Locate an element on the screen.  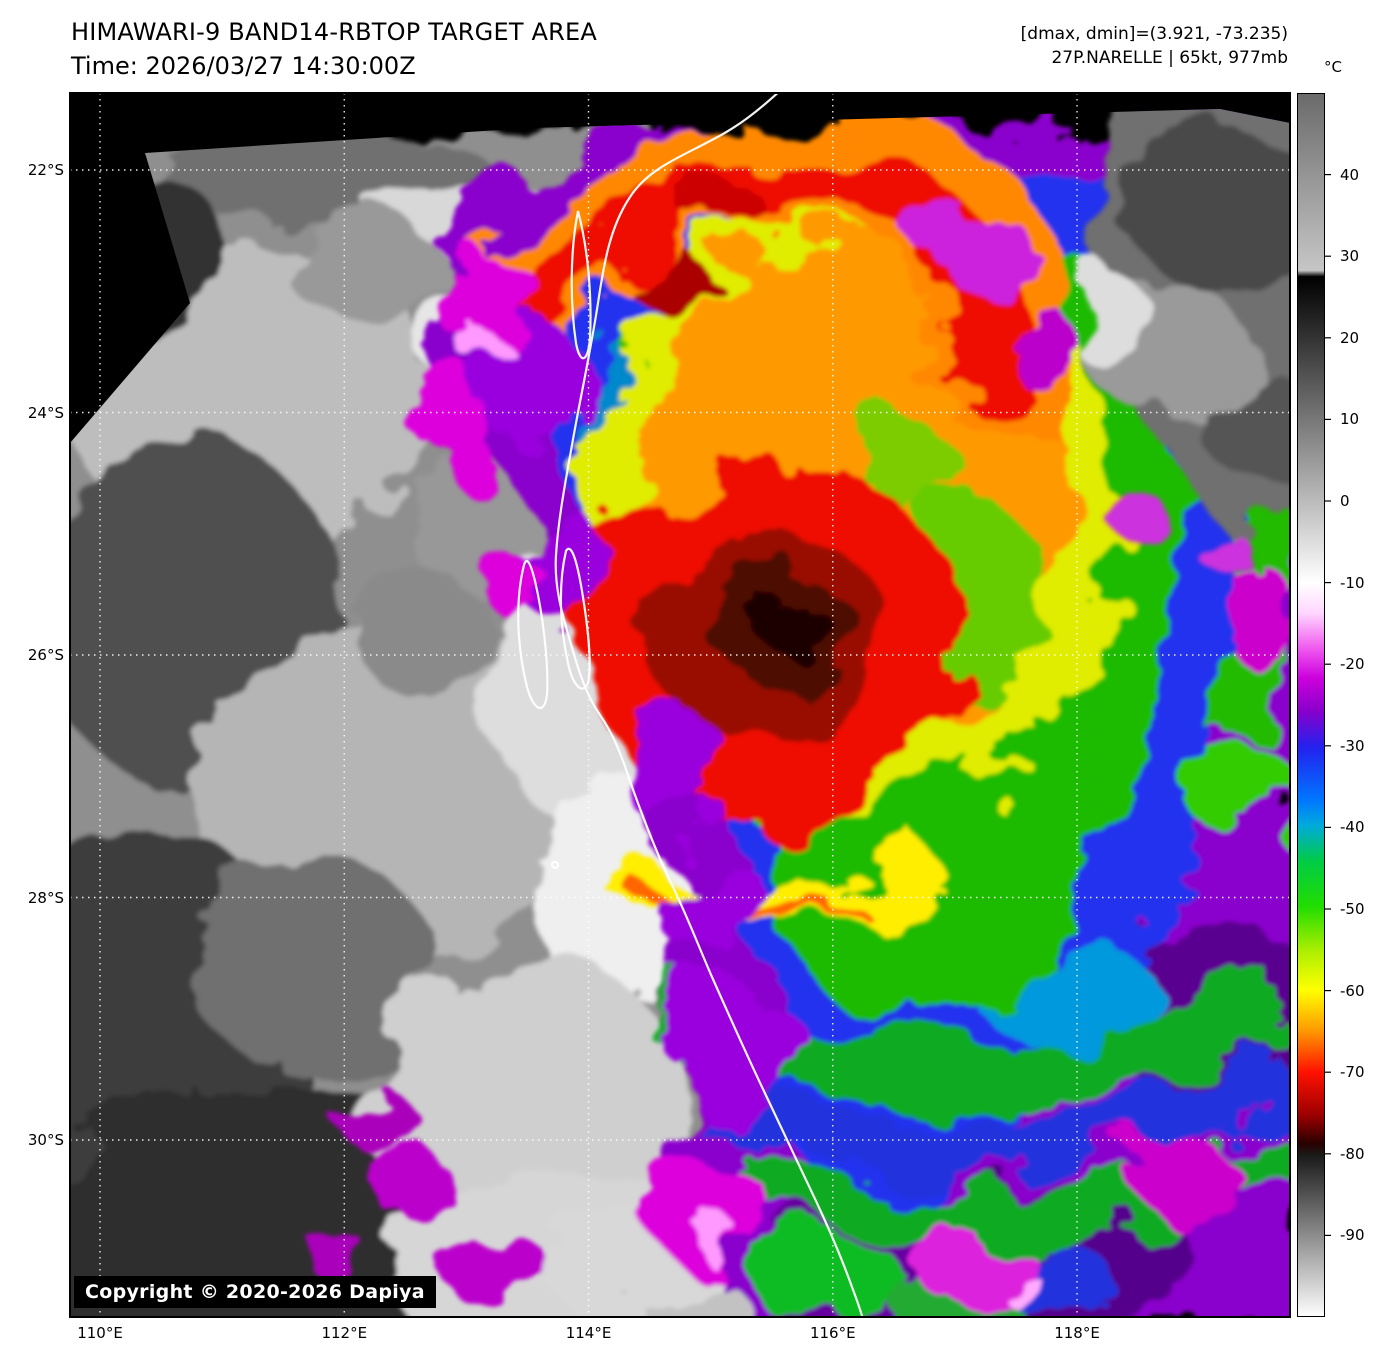
lat-tick-label: 26°S is located at coordinates (45, 655).